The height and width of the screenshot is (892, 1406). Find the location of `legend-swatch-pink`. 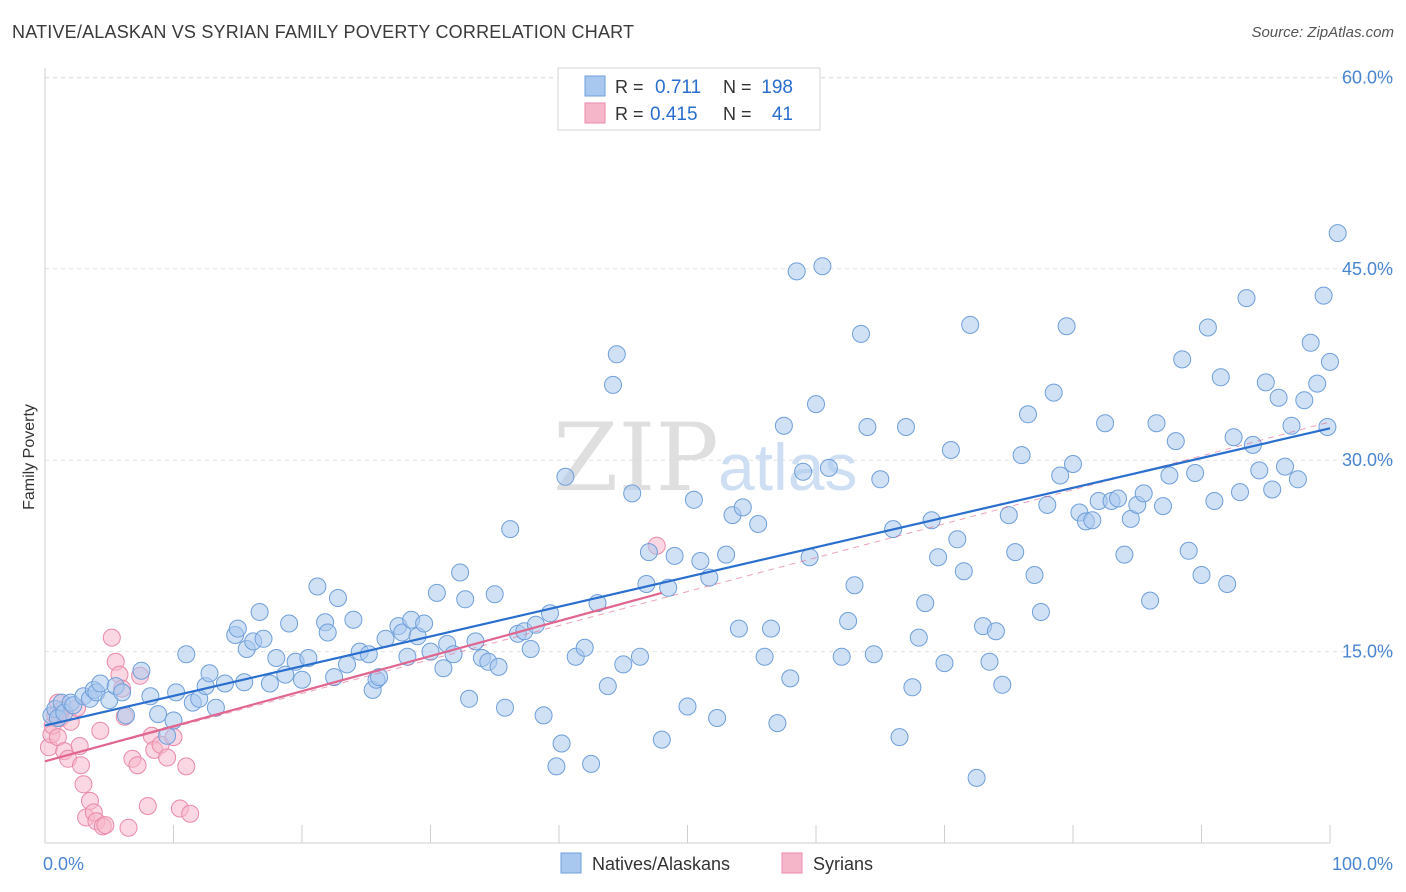

legend-swatch-pink is located at coordinates (792, 863).